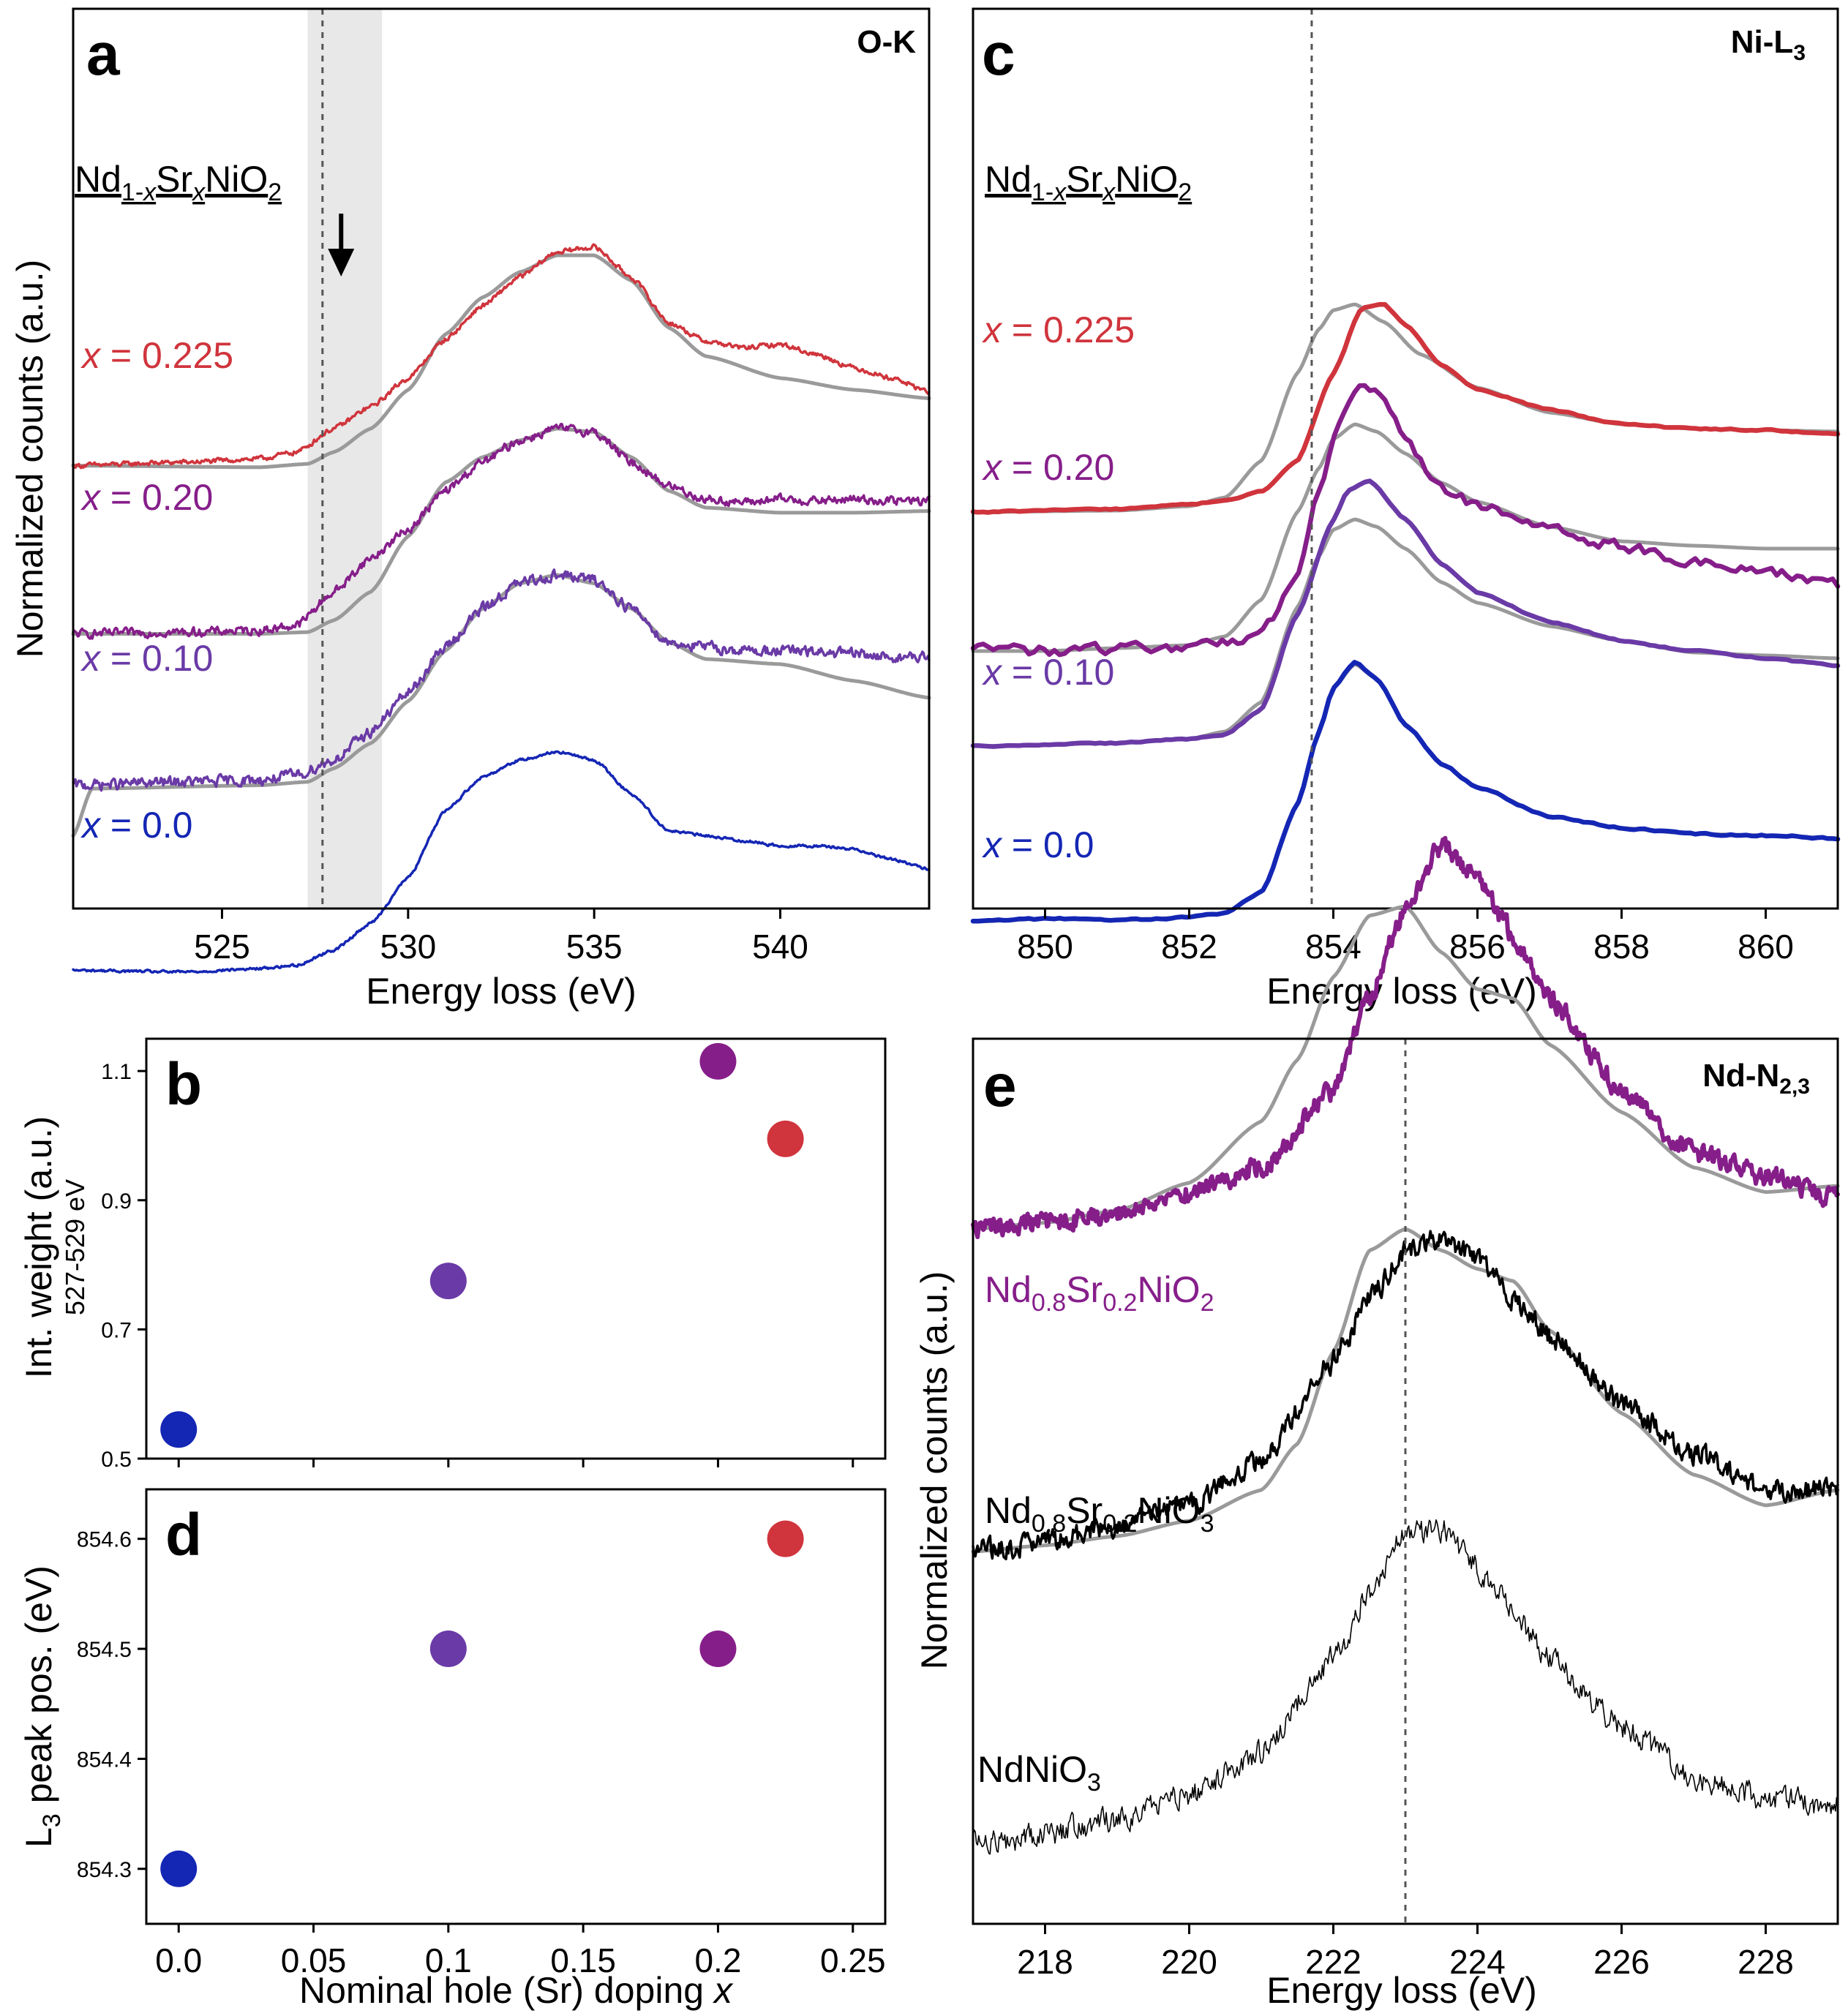 The width and height of the screenshot is (1848, 2016). Describe the element at coordinates (520, 1952) in the screenshot. I see `panel-d-x-ticks: 0.0 0.05 0.1 0.15 0.2 0.25` at that location.